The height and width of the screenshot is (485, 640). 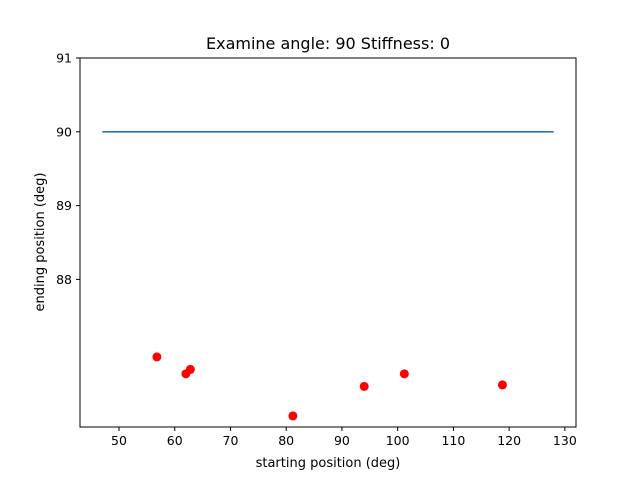 I want to click on y-tick-label: 89, so click(x=64, y=205).